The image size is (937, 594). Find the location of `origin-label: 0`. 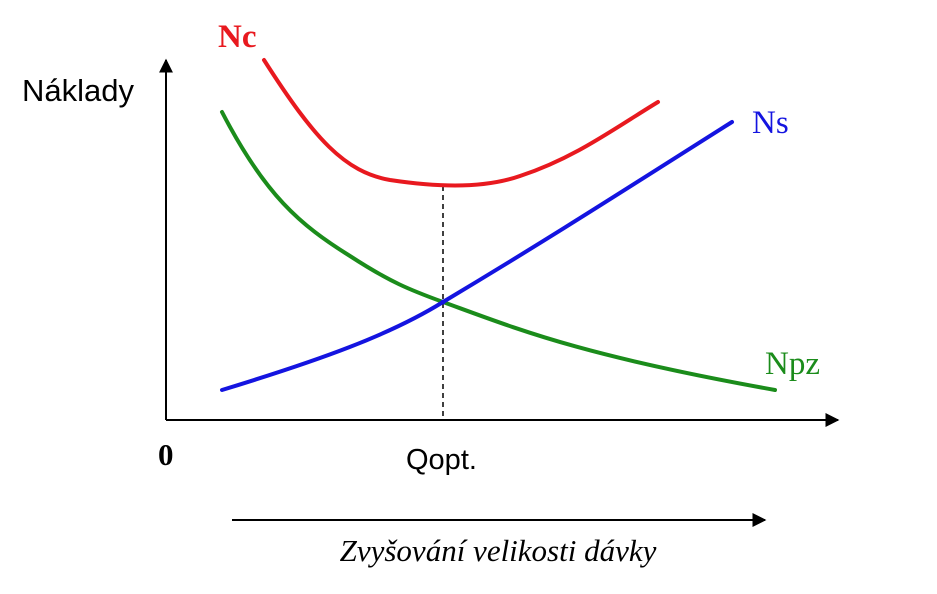

origin-label: 0 is located at coordinates (166, 454).